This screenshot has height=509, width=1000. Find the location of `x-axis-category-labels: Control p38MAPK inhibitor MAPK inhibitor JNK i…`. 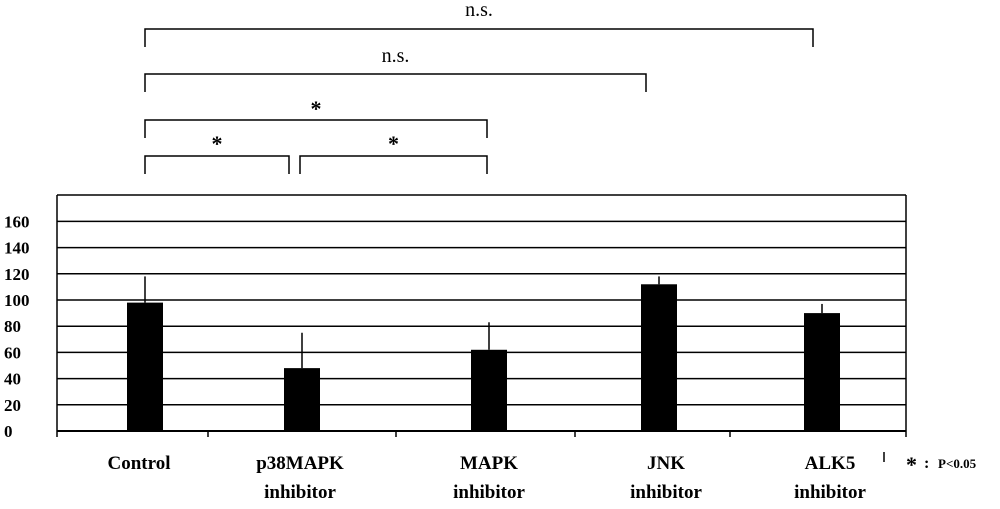

x-axis-category-labels: Control p38MAPK inhibitor MAPK inhibitor JNK i… is located at coordinates (487, 478).